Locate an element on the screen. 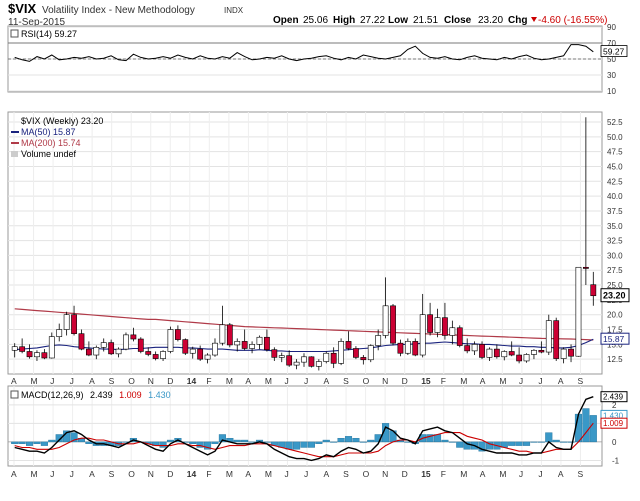 The width and height of the screenshot is (640, 501). price-tick-label: 50.0 is located at coordinates (615, 137).